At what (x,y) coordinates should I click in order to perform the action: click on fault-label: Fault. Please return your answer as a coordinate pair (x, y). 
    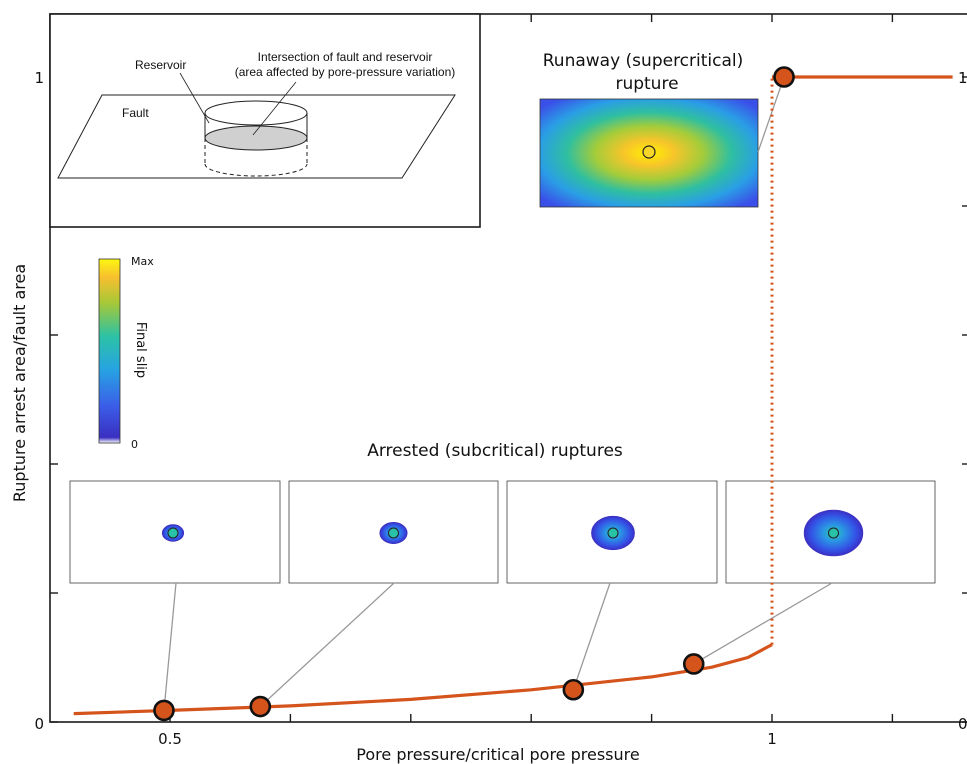
    Looking at the image, I should click on (135, 113).